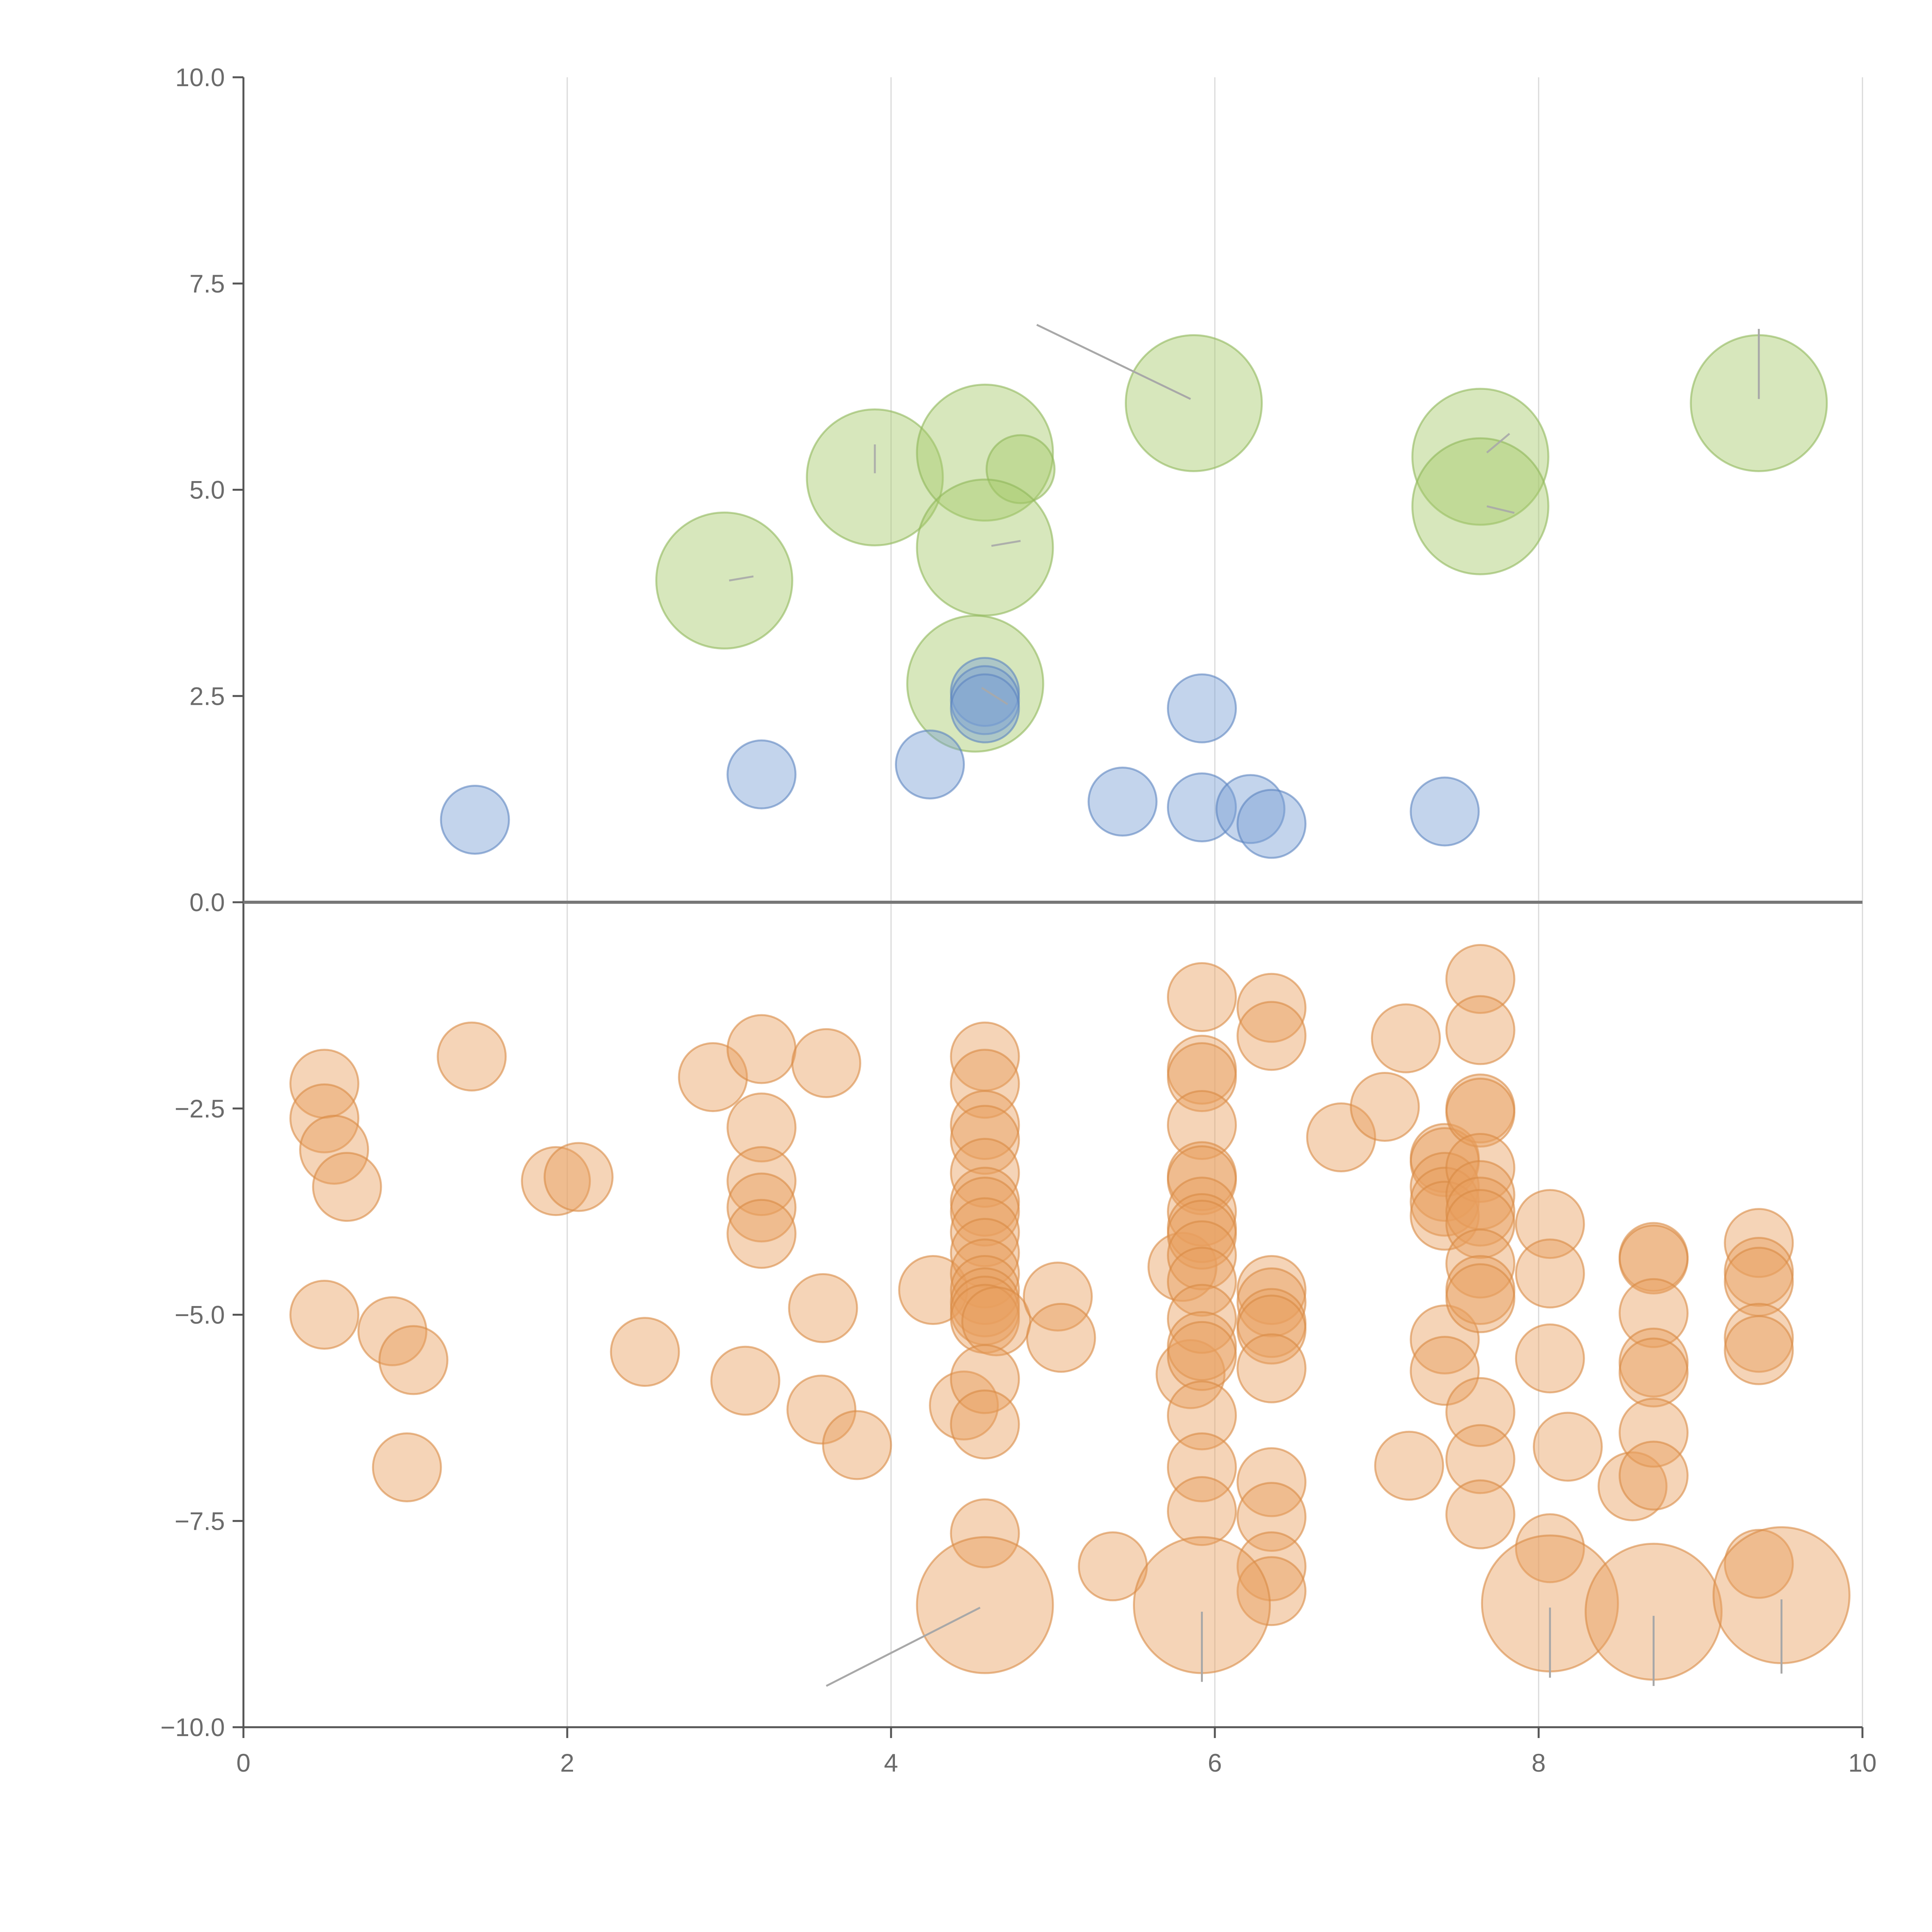 This screenshot has height=1932, width=1932. What do you see at coordinates (200, 78) in the screenshot?
I see `y-tick-label-0: 10.0` at bounding box center [200, 78].